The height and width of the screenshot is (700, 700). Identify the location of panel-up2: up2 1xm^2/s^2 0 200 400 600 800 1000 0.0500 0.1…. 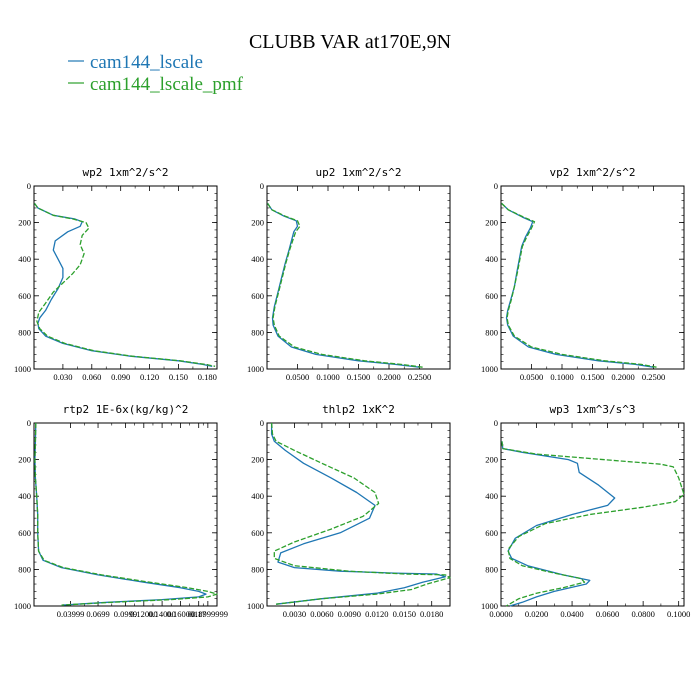
(349, 274).